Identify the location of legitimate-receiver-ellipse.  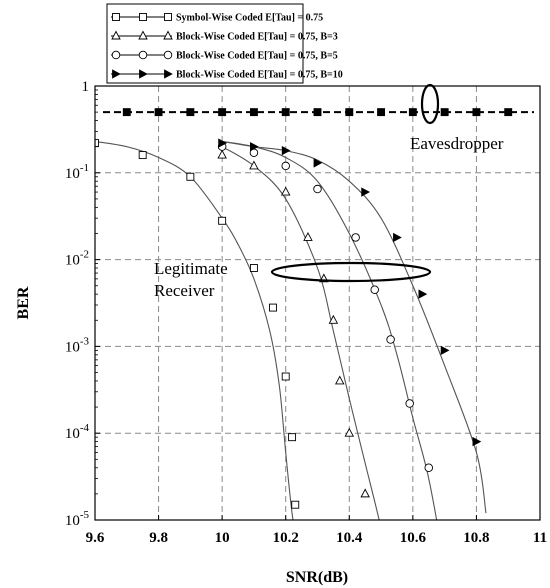
(351, 272).